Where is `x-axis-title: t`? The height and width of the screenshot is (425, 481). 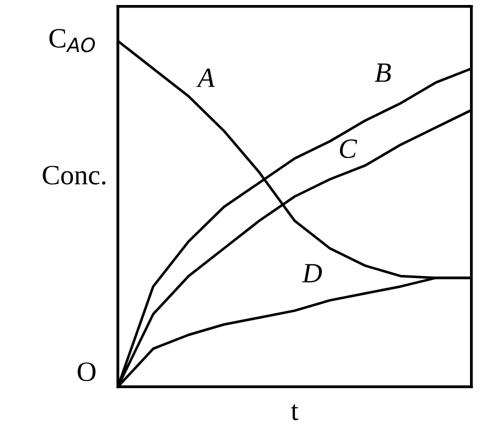
x-axis-title: t is located at coordinates (294, 412).